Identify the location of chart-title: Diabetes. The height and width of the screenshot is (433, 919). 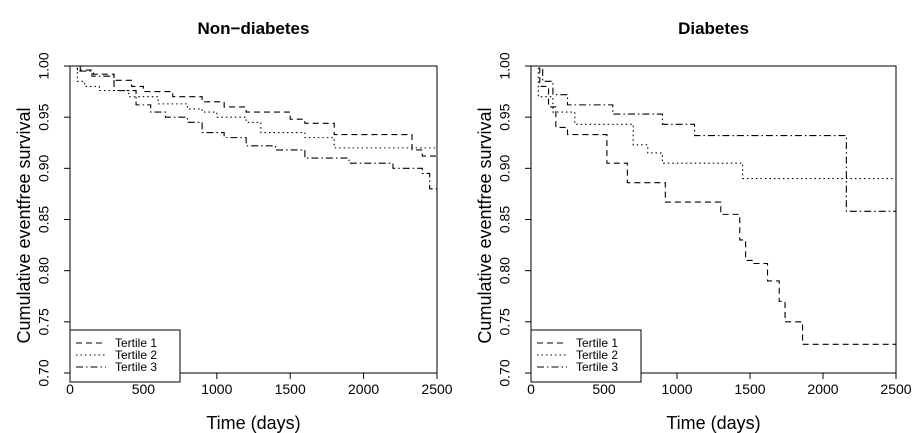
(713, 28).